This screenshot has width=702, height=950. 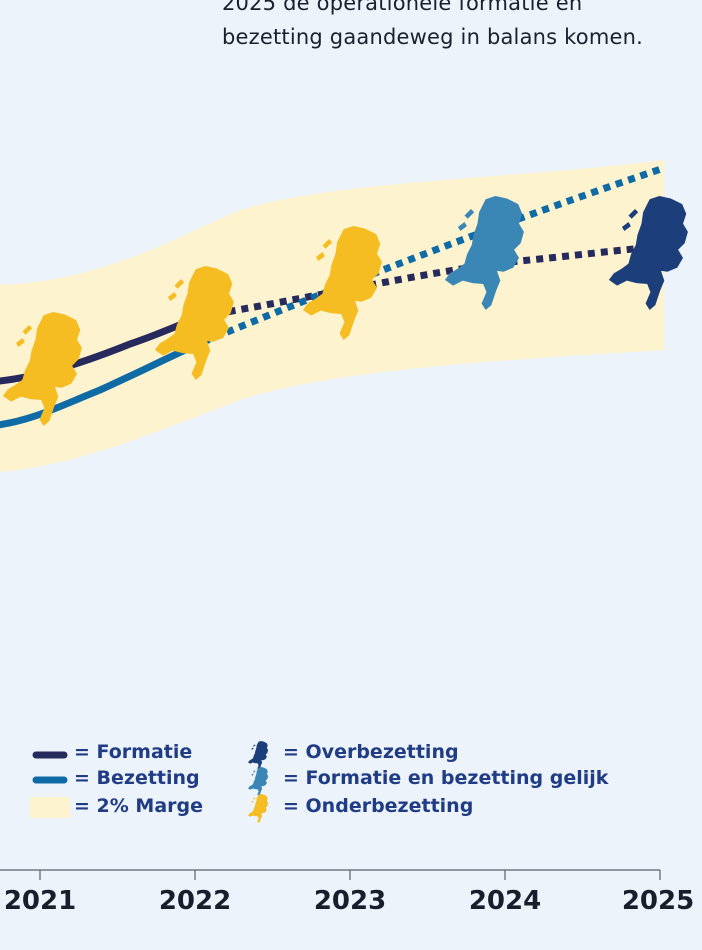 I want to click on x-tick-label-2021: 2021, so click(x=40, y=901).